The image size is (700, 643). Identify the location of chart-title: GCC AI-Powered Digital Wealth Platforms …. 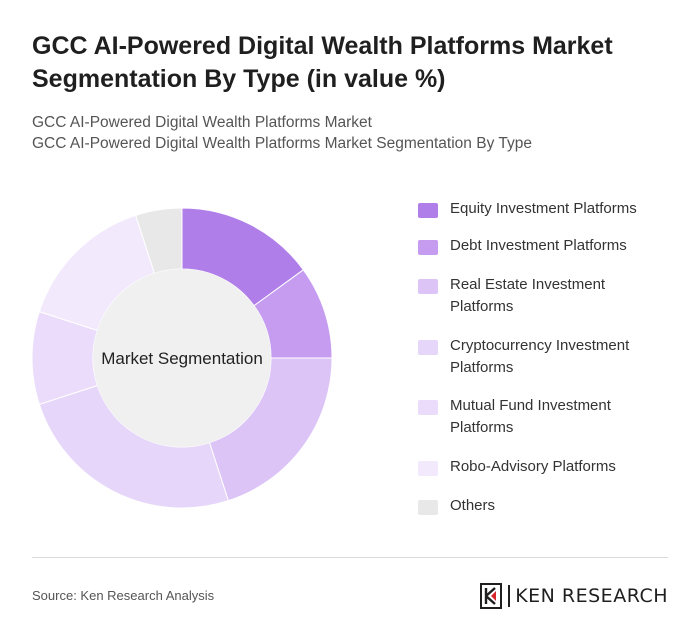
(322, 62).